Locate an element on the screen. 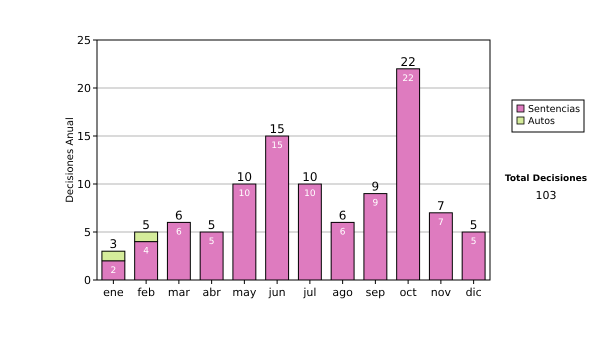 Image resolution: width=600 pixels, height=340 pixels. x-tick-label: abr is located at coordinates (212, 292).